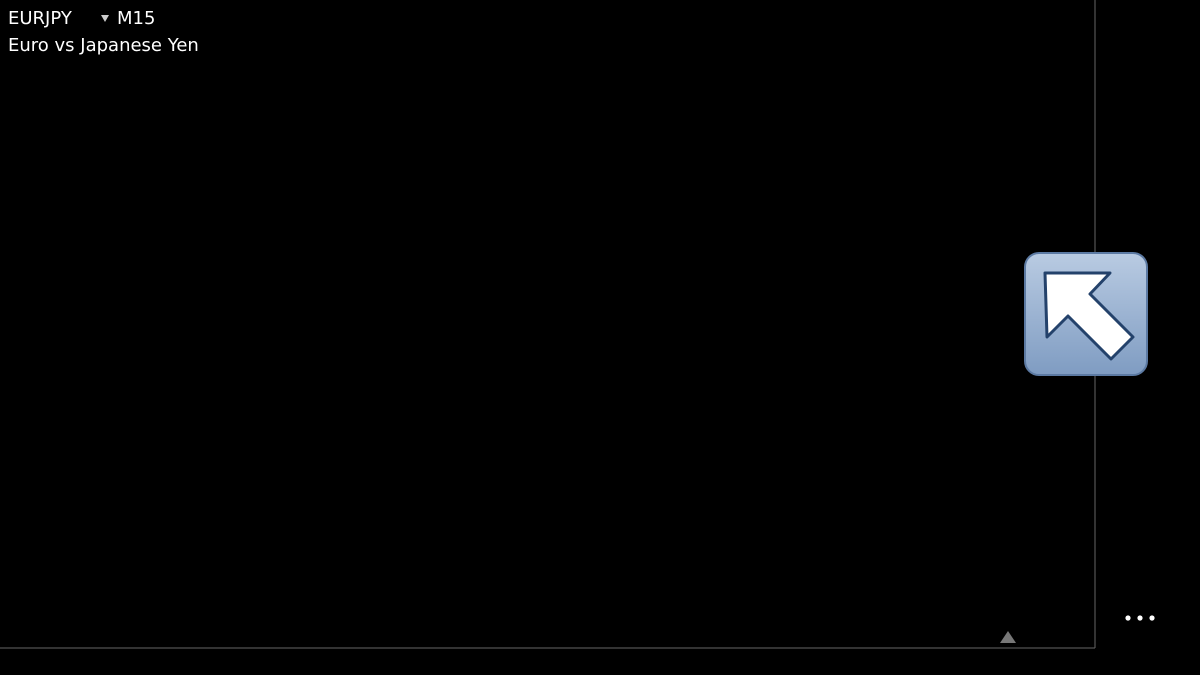  What do you see at coordinates (136, 18) in the screenshot?
I see `timeframe: M15` at bounding box center [136, 18].